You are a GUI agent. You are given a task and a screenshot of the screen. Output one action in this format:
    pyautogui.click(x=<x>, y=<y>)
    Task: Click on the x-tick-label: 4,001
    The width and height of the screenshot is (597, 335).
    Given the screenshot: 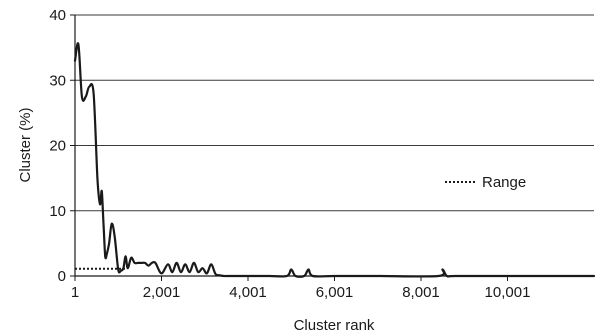 What is the action you would take?
    pyautogui.click(x=248, y=292)
    